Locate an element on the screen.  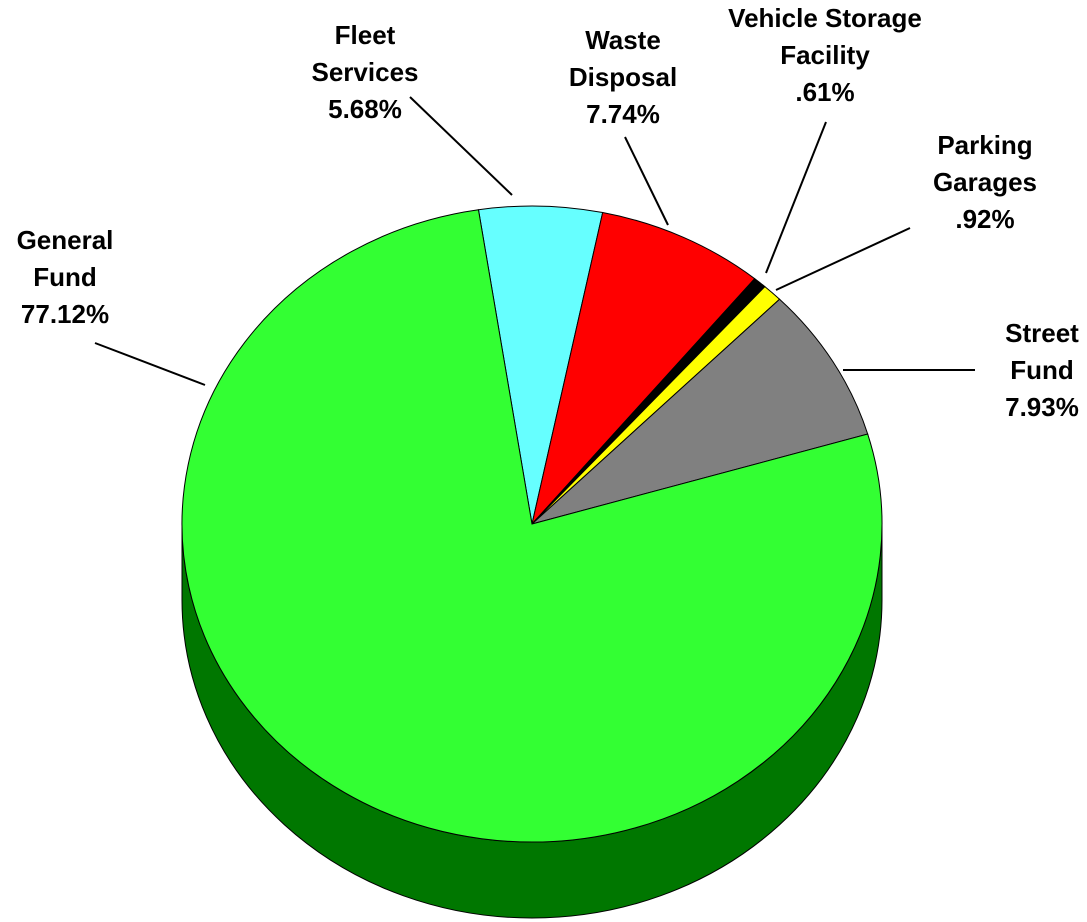
slice-label: Parking Garages .92% is located at coordinates (985, 182).